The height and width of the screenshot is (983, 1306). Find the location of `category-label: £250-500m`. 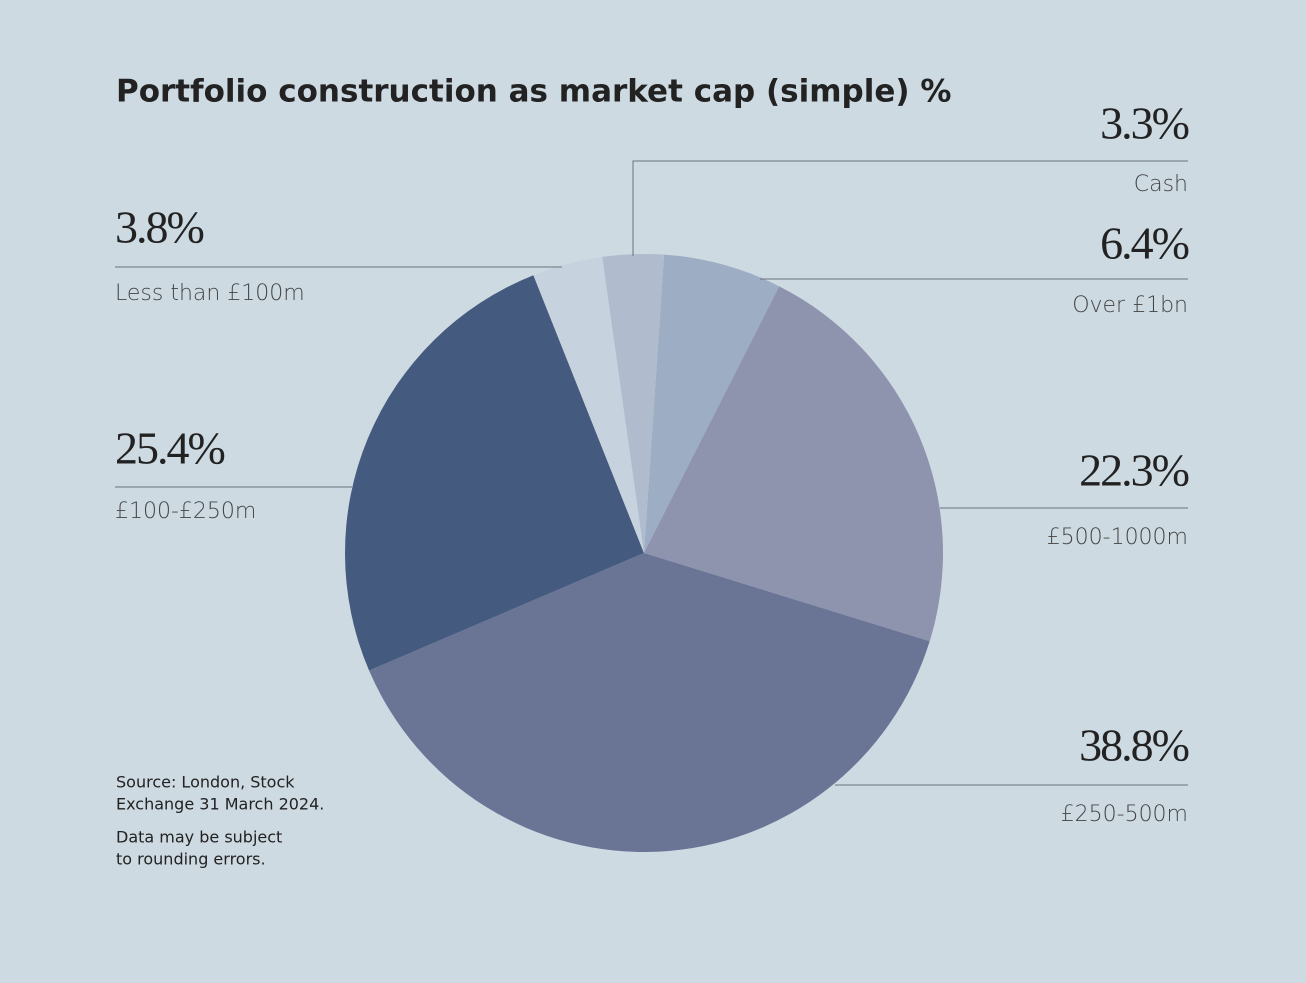

category-label: £250-500m is located at coordinates (1124, 814).